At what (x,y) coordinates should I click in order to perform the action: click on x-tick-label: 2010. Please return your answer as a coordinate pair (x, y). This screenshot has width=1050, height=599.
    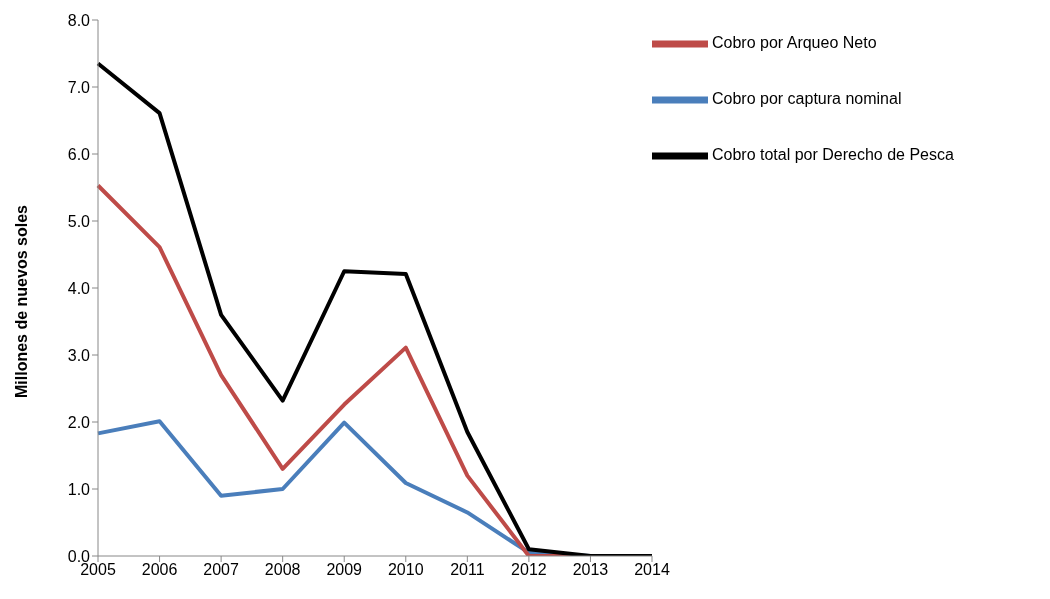
    Looking at the image, I should click on (405, 570).